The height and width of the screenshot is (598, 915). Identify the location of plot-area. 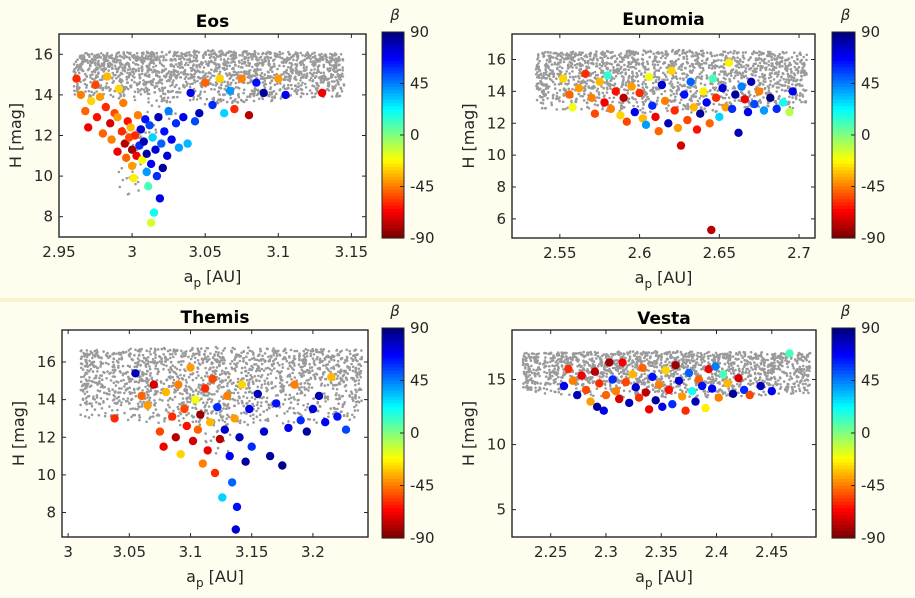
(212, 135).